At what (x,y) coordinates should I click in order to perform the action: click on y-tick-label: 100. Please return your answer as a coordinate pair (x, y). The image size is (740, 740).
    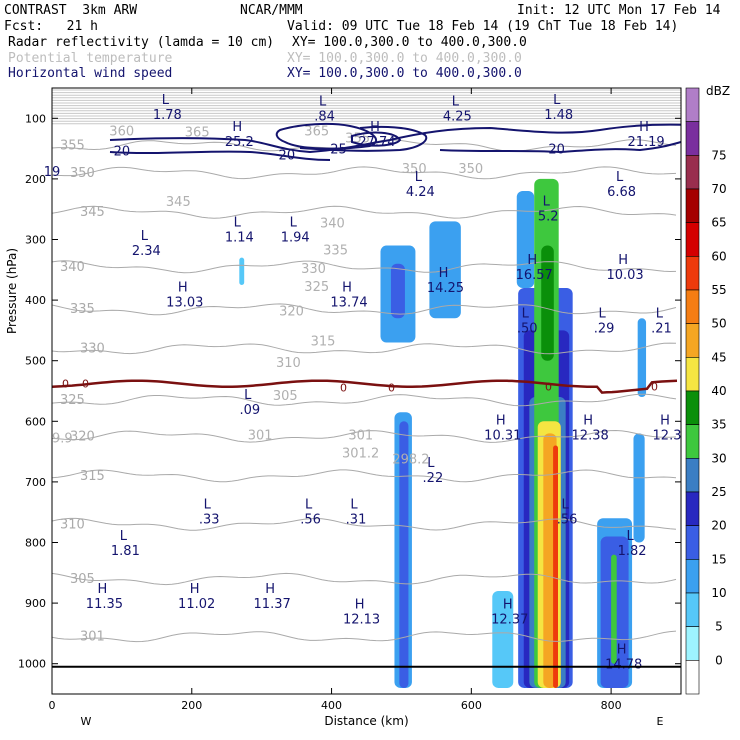
    Looking at the image, I should click on (35, 118).